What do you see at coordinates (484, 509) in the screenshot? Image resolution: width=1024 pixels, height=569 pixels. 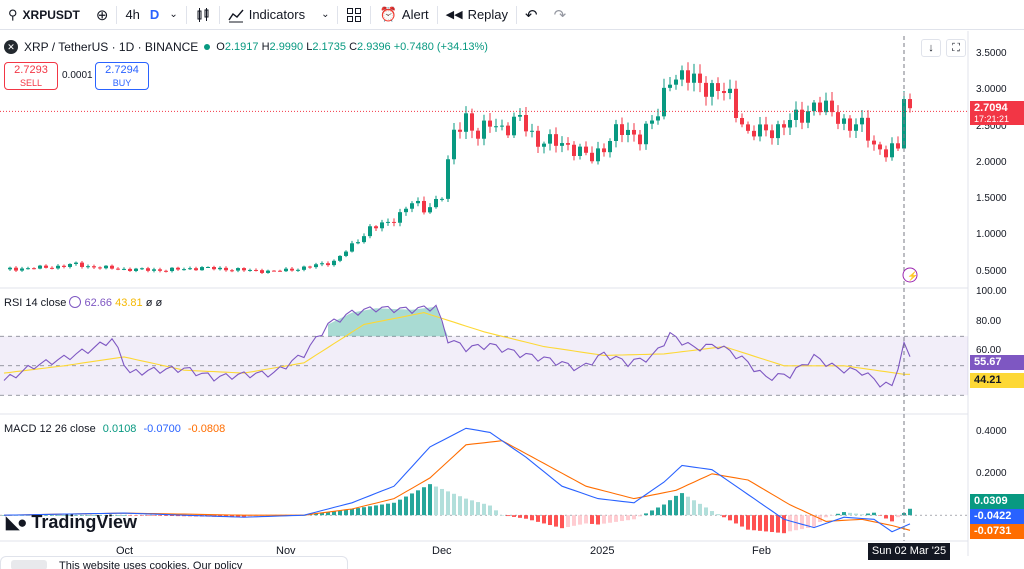 I see `macd-histogram` at bounding box center [484, 509].